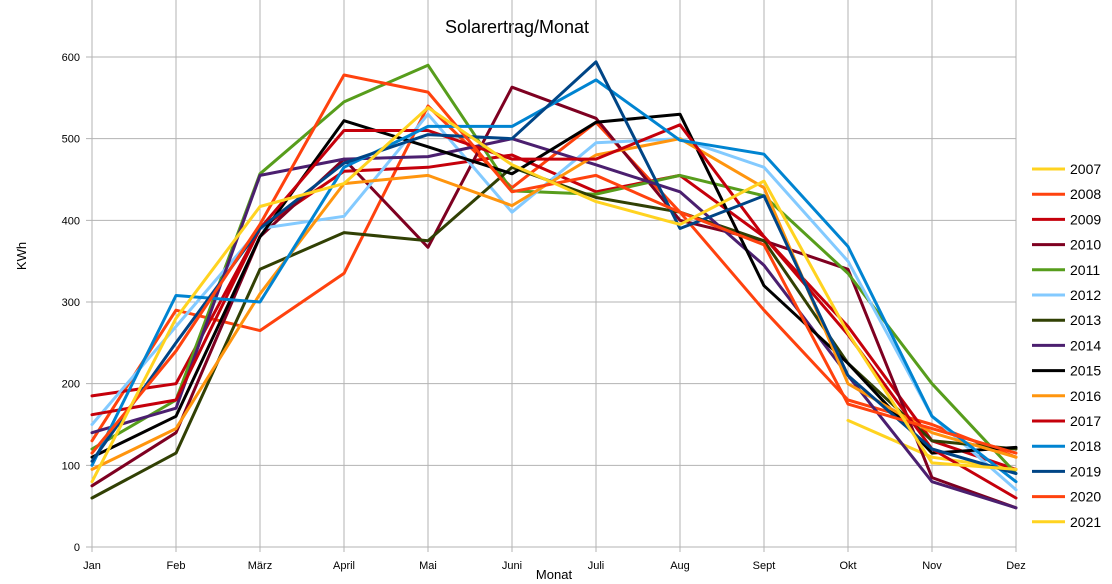 The image size is (1112, 584). I want to click on x-tick-label: Feb, so click(176, 566).